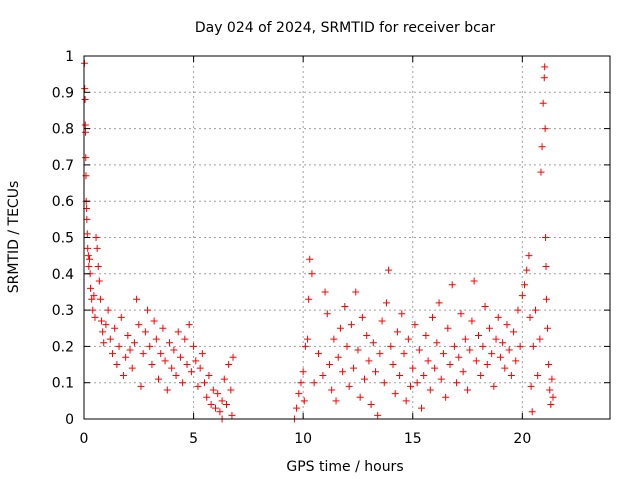 The image size is (640, 480). I want to click on x-tick-label: 0, so click(84, 439).